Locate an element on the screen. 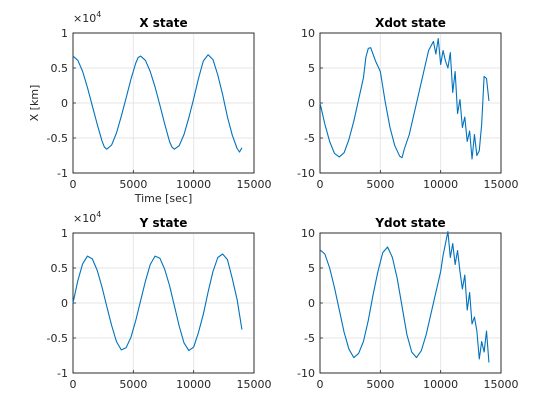 The width and height of the screenshot is (560, 420). chart-title: Y state is located at coordinates (163, 223).